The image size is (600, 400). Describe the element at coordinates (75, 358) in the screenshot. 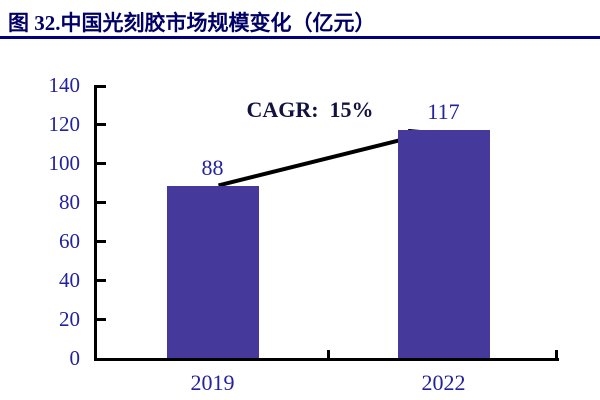

I see `y-axis-tick-label: 0` at that location.